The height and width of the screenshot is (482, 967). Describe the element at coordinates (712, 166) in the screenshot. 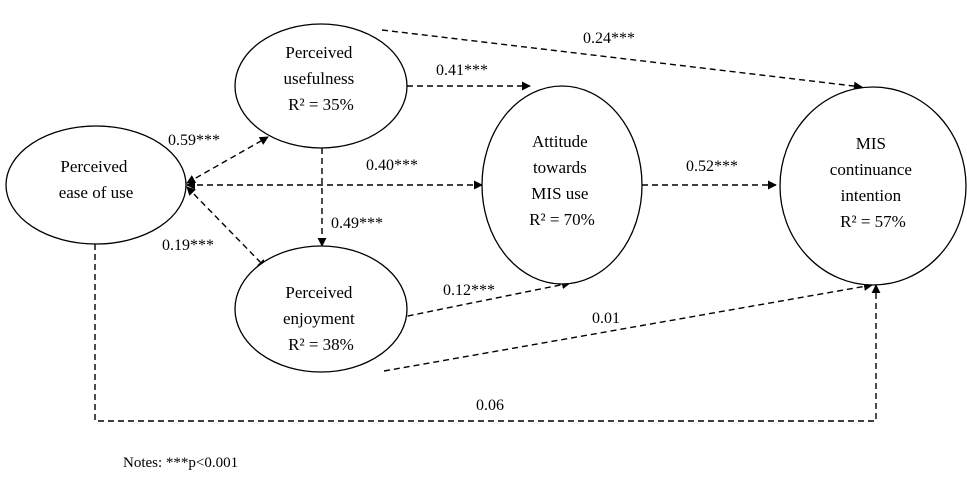

I see `edge-label-att-ci: 0.52***` at that location.